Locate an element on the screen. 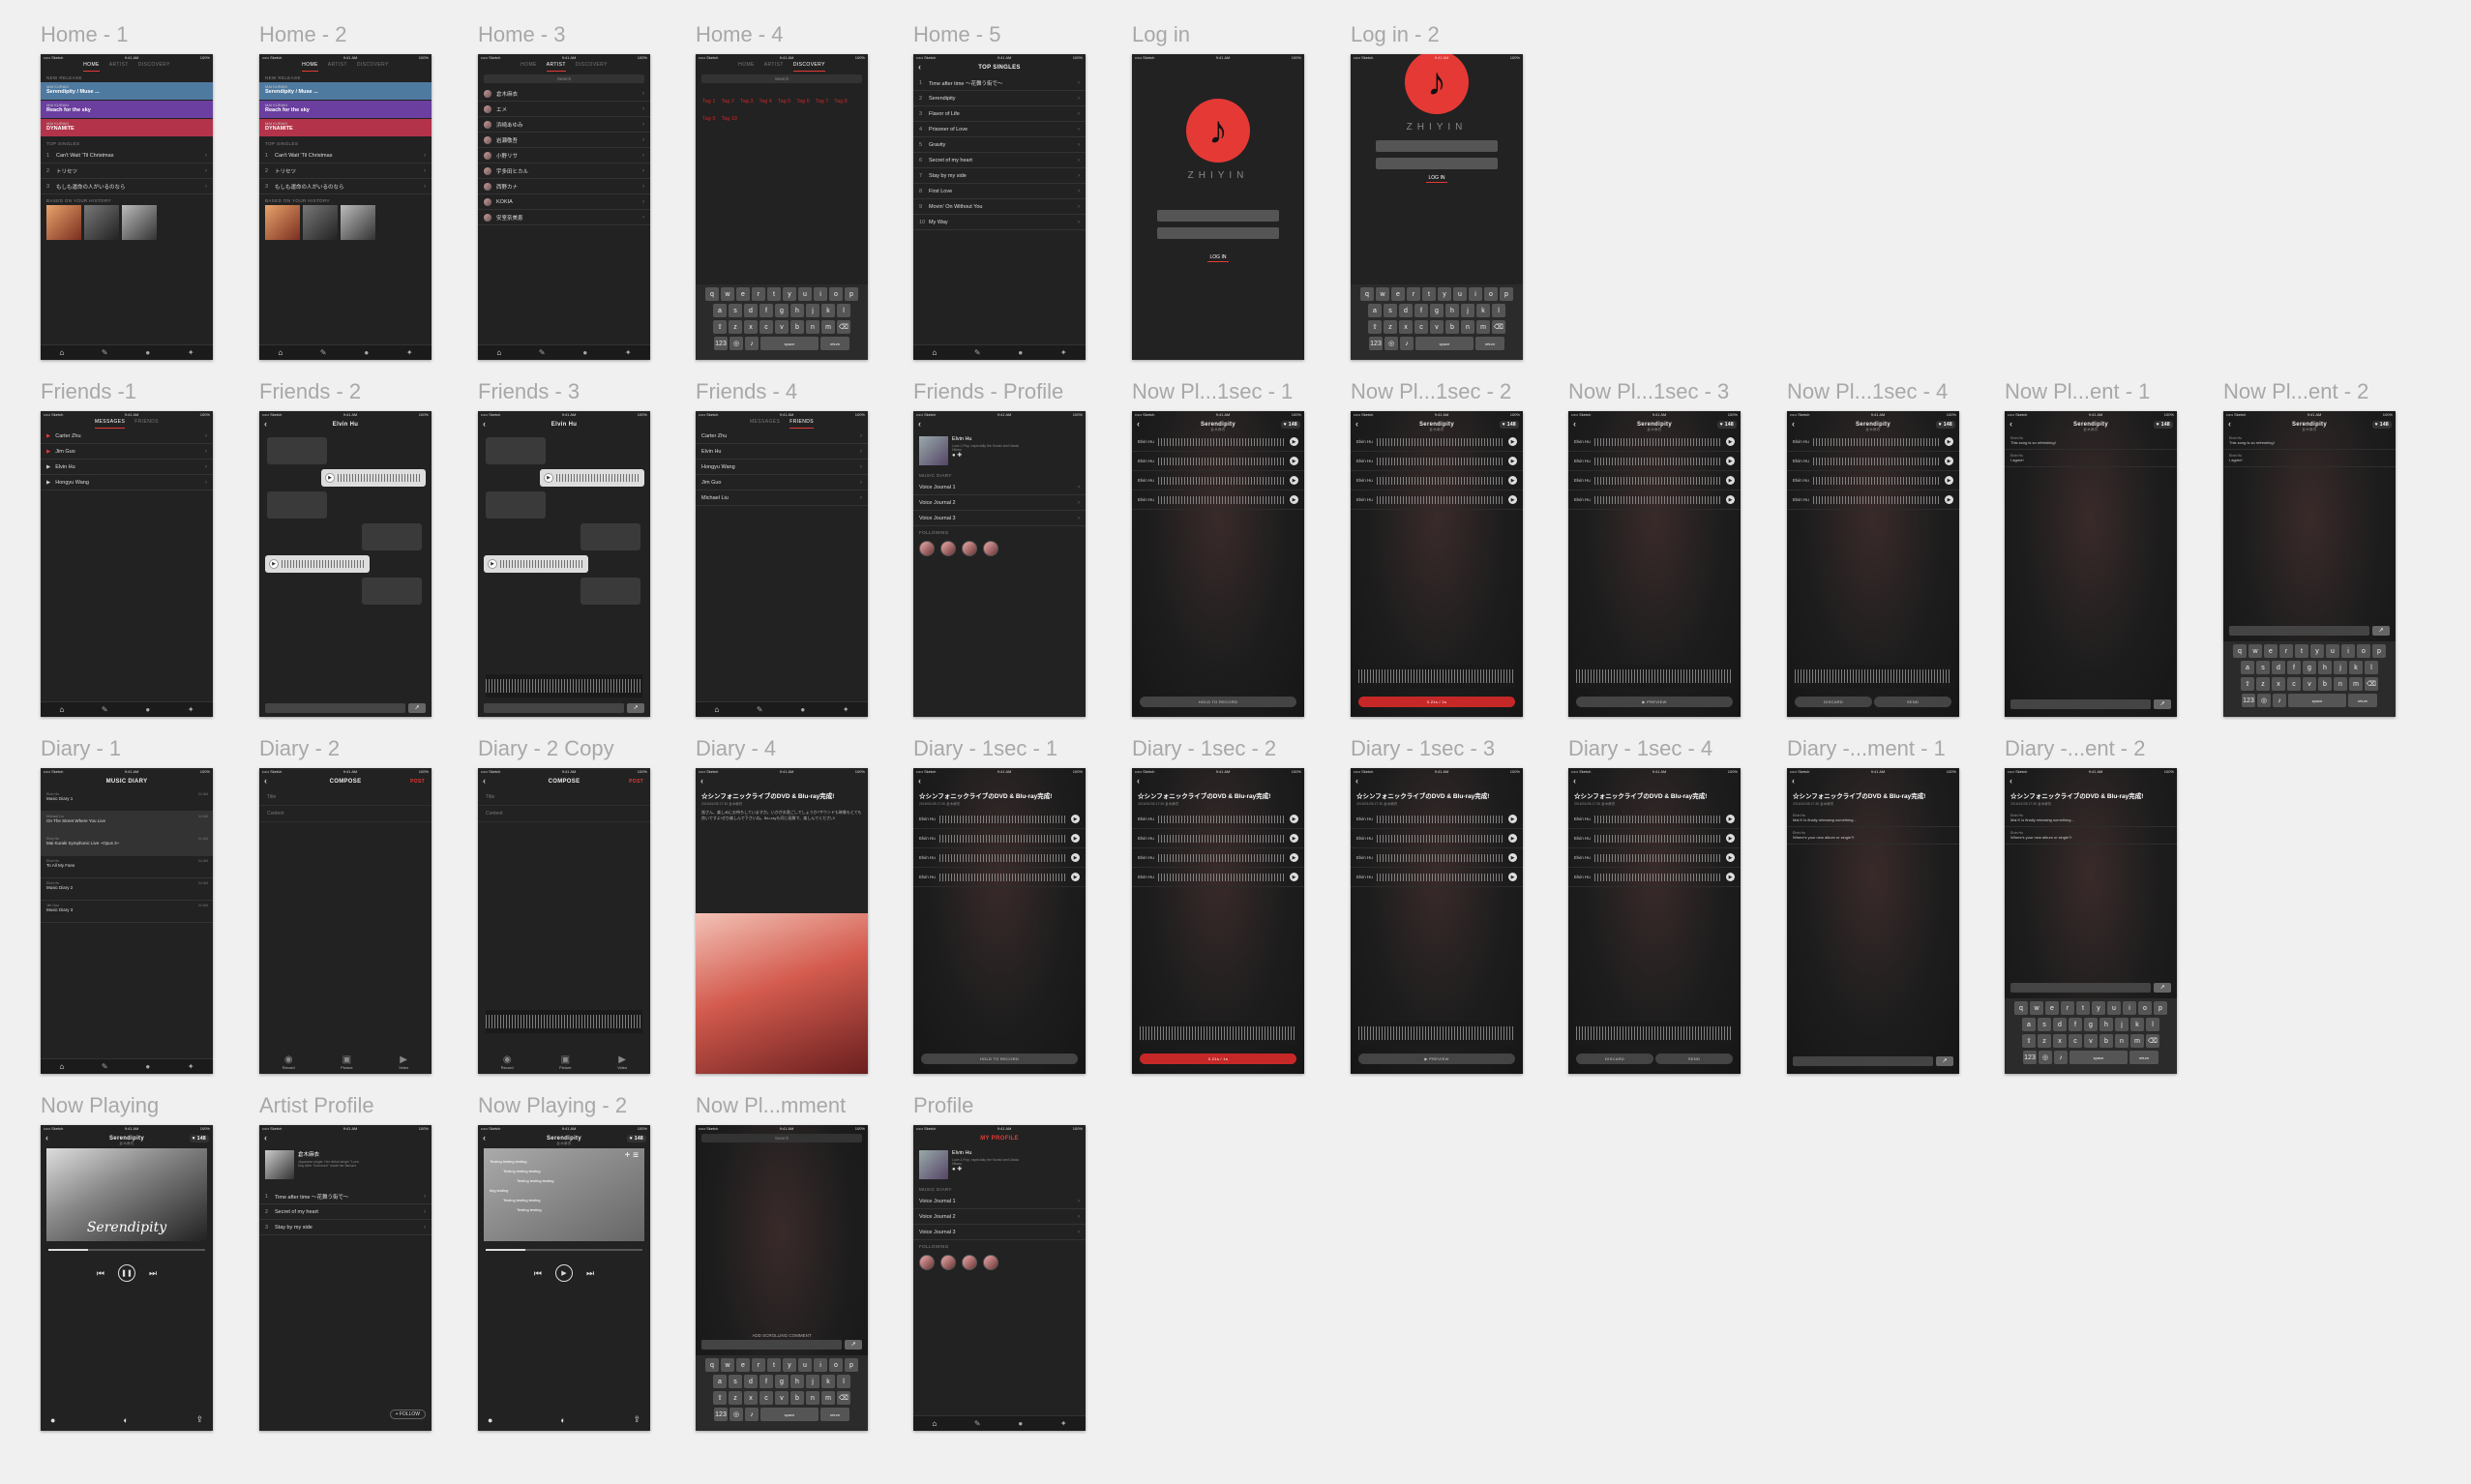 This screenshot has height=1484, width=2471. artboard-label: Diary -...ent - 2 is located at coordinates (2075, 748).